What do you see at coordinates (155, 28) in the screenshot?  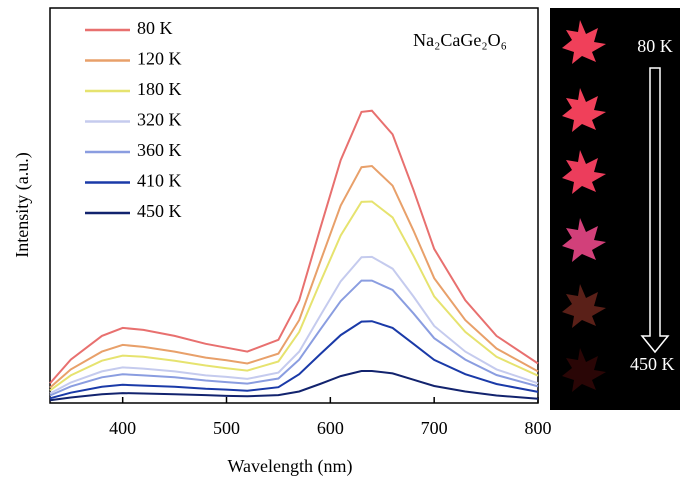 I see `legend-label: 80 K` at bounding box center [155, 28].